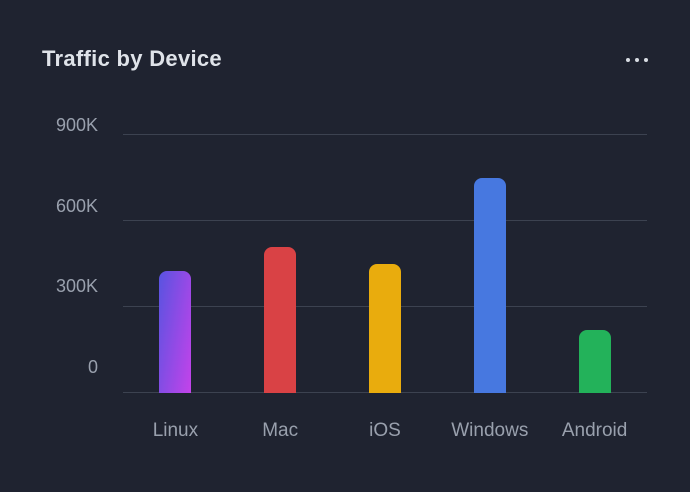  What do you see at coordinates (175, 332) in the screenshot?
I see `bar-linux` at bounding box center [175, 332].